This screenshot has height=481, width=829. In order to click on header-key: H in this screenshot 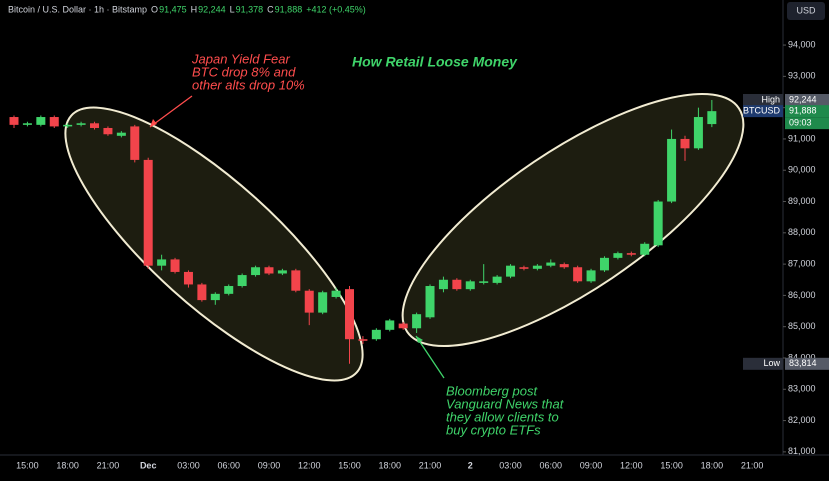, I will do `click(194, 9)`.